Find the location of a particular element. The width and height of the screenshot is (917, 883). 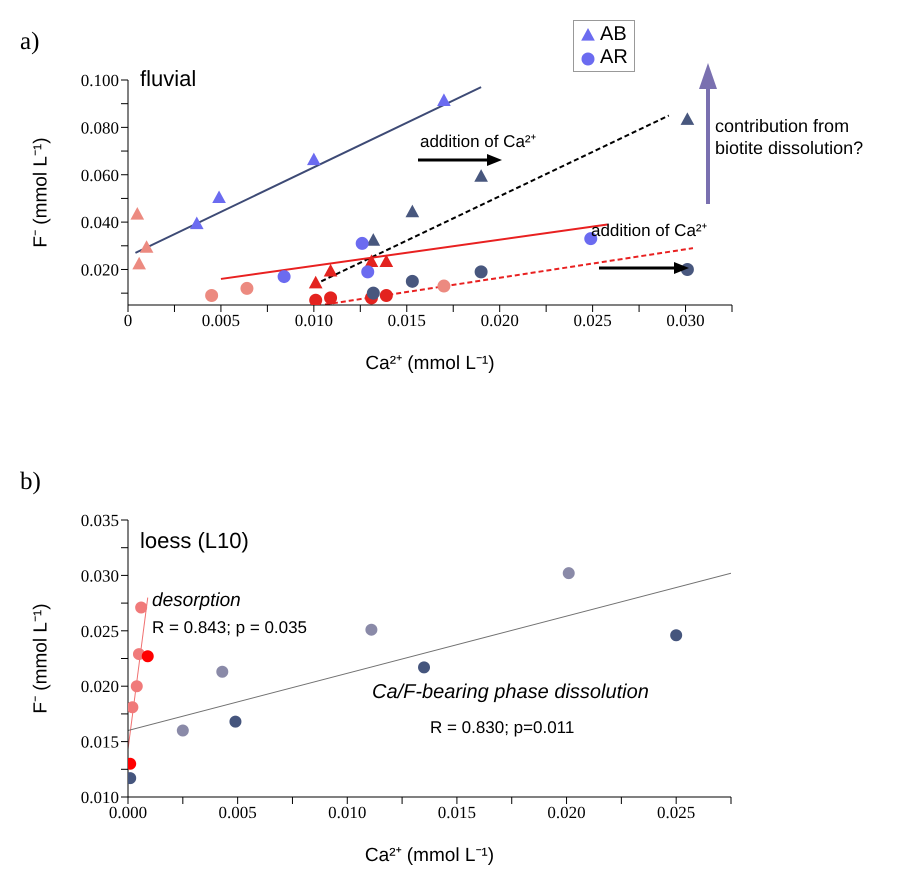

annotation: fluvial is located at coordinates (168, 79).